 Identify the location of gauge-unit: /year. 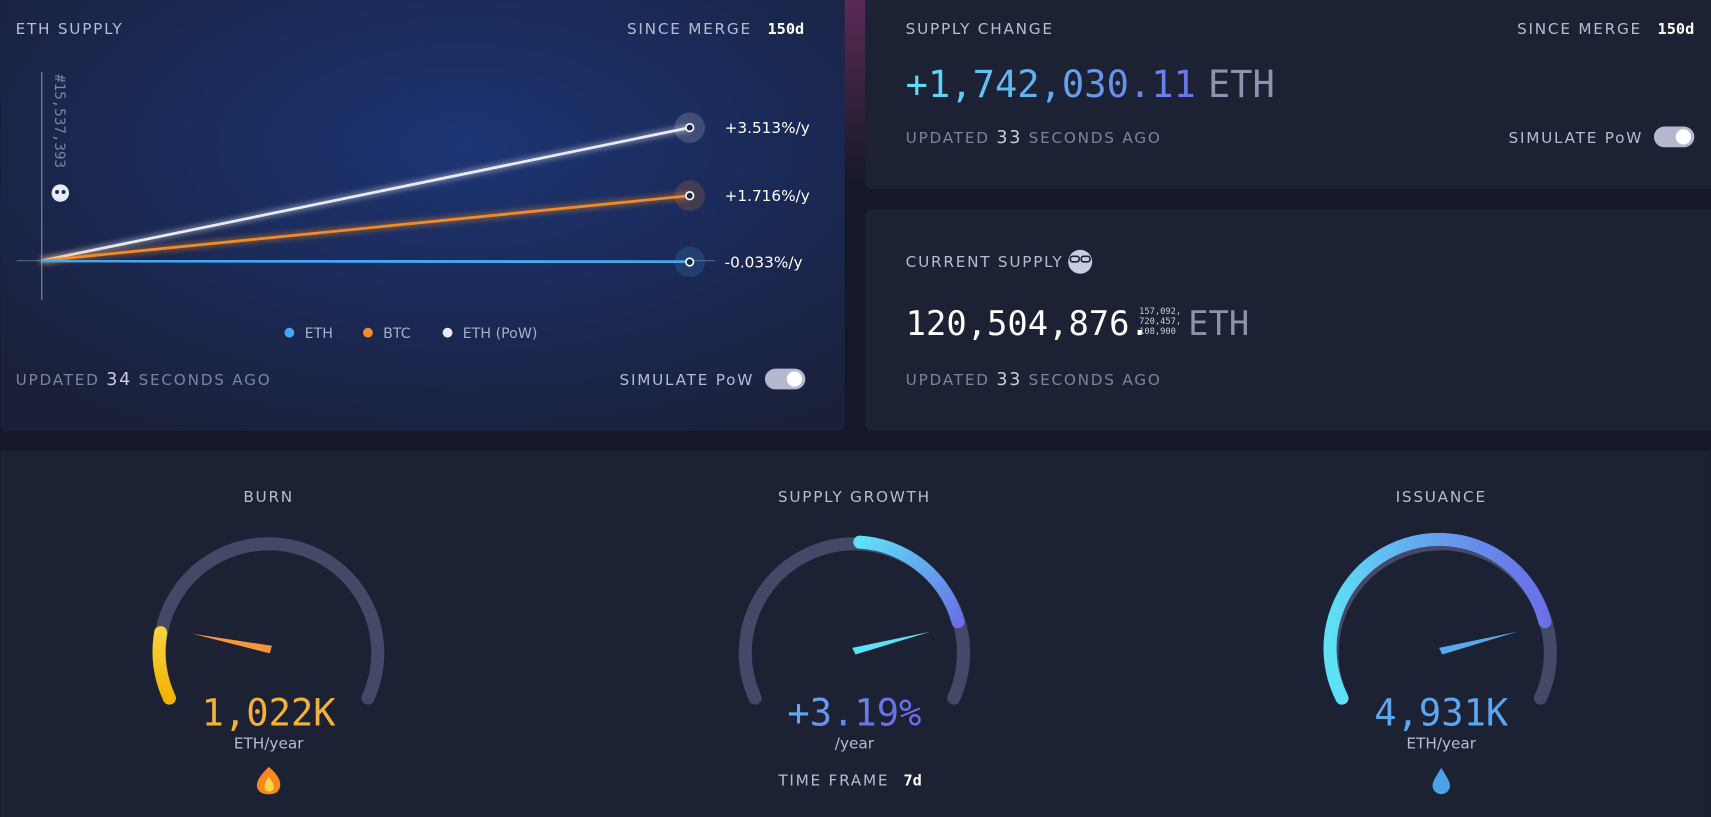
(855, 743).